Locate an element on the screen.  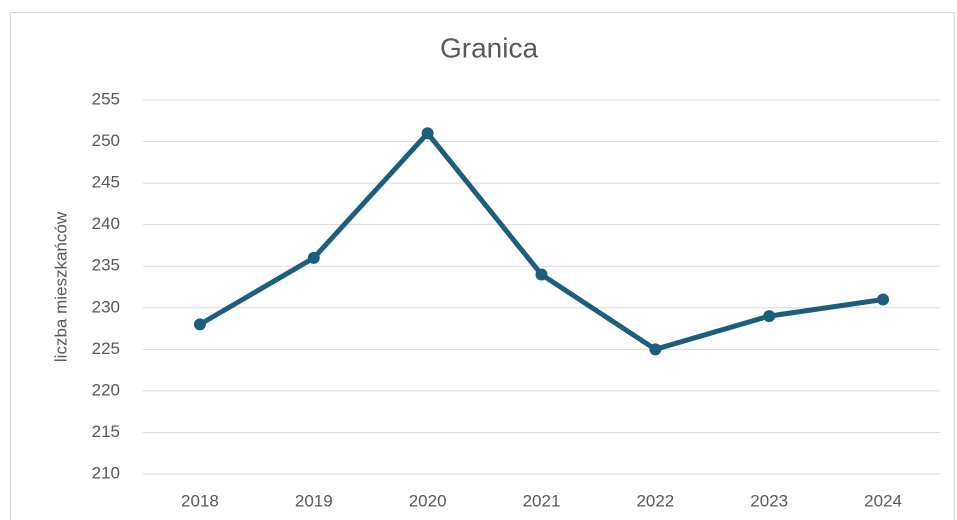
x-tick-label: 2018 is located at coordinates (200, 500).